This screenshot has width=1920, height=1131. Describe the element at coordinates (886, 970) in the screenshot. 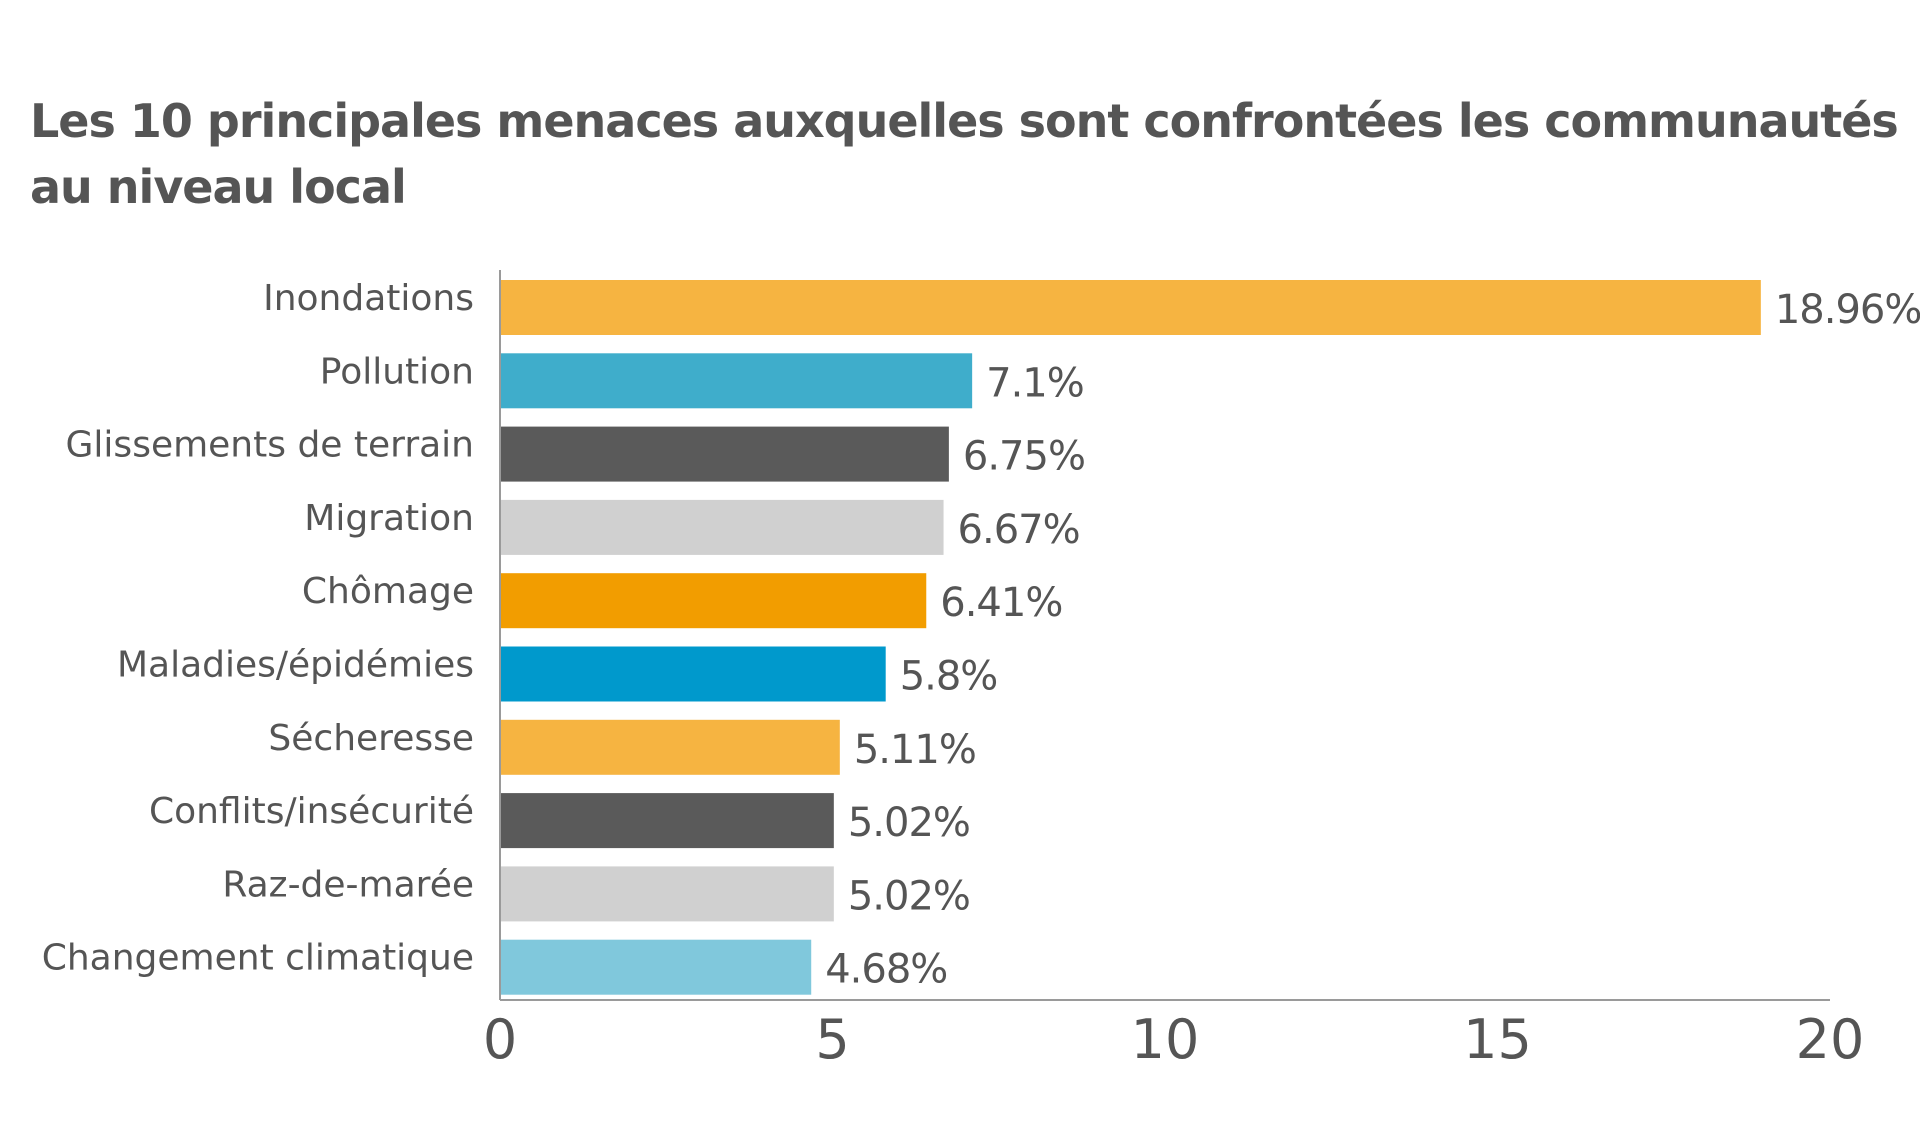

I see `value-label: 4.68%` at that location.